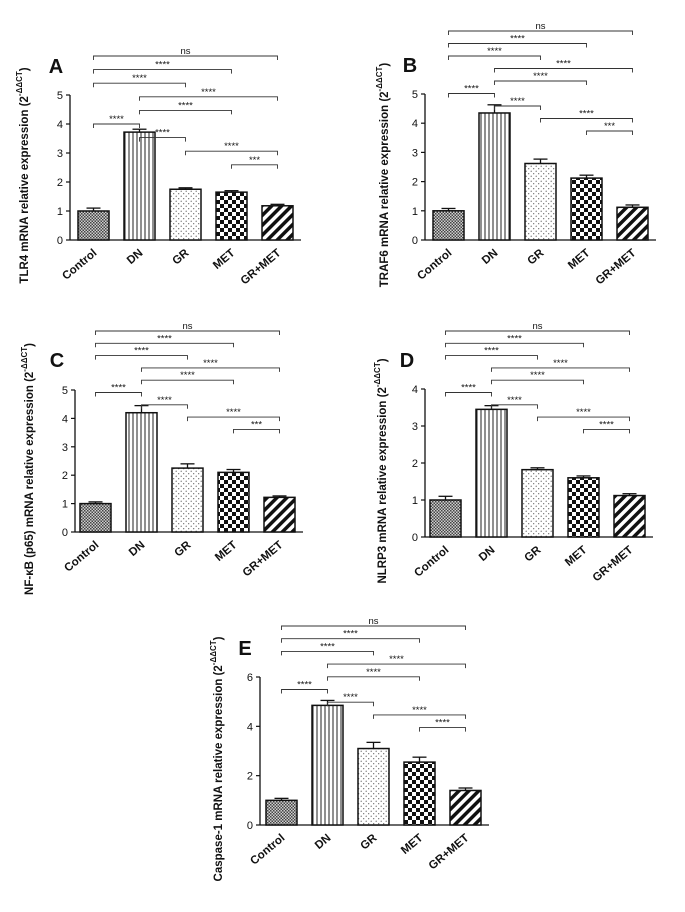 The height and width of the screenshot is (912, 685). What do you see at coordinates (383, 175) in the screenshot?
I see `y-axis-label: TRAF6 mRNA relative expression (2-ΔΔCT)` at bounding box center [383, 175].